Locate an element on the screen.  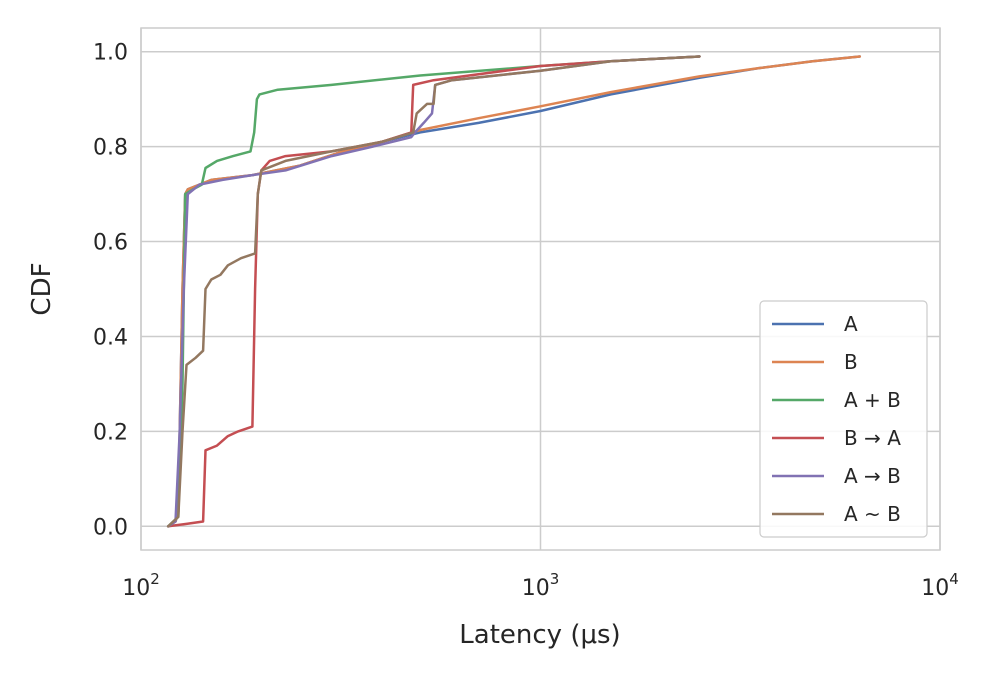
x-tick-exponent: 2 is located at coordinates (155, 579).